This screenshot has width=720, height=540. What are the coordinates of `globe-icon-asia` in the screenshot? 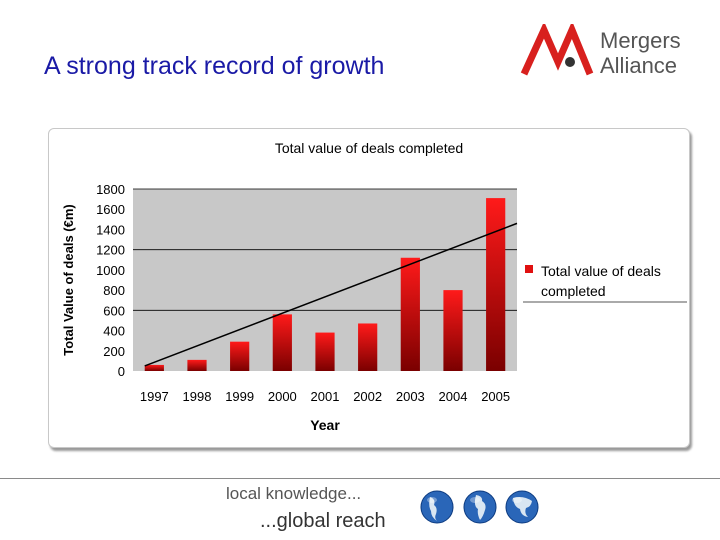 It's located at (522, 507).